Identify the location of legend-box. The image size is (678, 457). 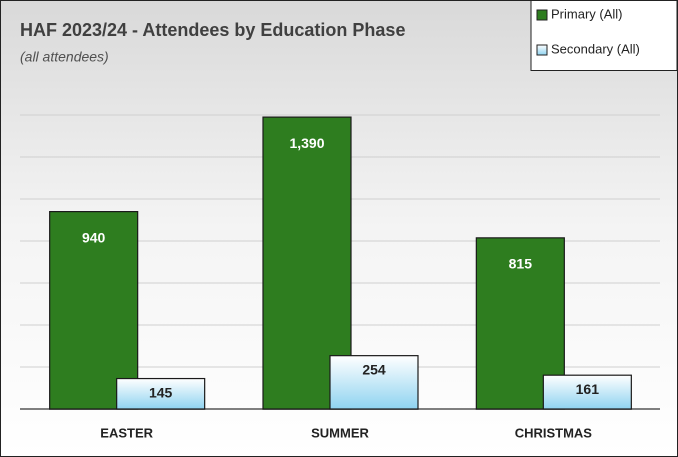
(604, 35).